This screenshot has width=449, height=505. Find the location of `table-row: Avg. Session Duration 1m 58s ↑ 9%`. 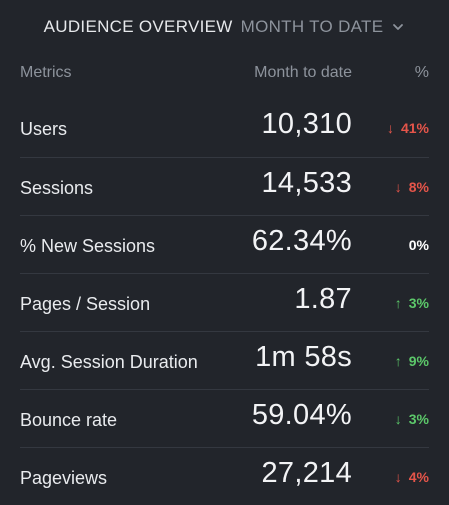

table-row: Avg. Session Duration 1m 58s ↑ 9% is located at coordinates (224, 360).